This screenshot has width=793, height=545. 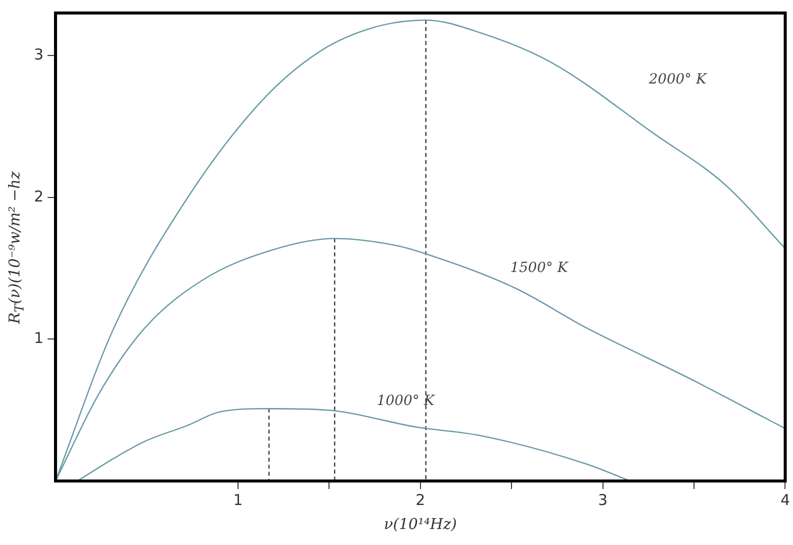 What do you see at coordinates (421, 499) in the screenshot?
I see `x-tick-label: 2` at bounding box center [421, 499].